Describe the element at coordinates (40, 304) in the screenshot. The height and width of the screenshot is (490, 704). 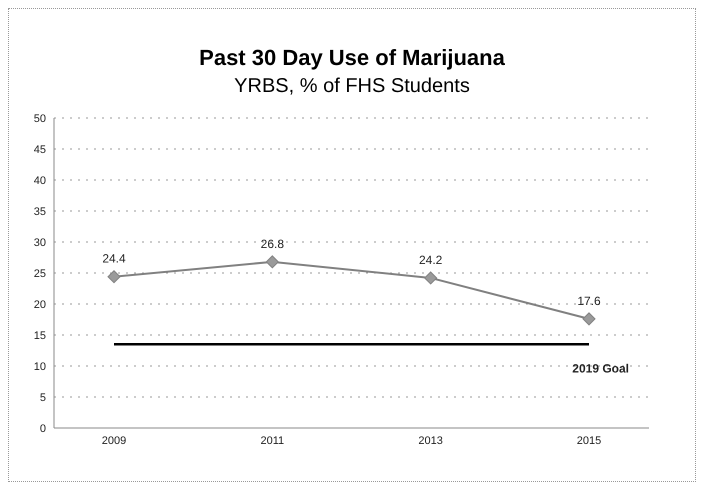
I see `y-tick-label: 20` at that location.